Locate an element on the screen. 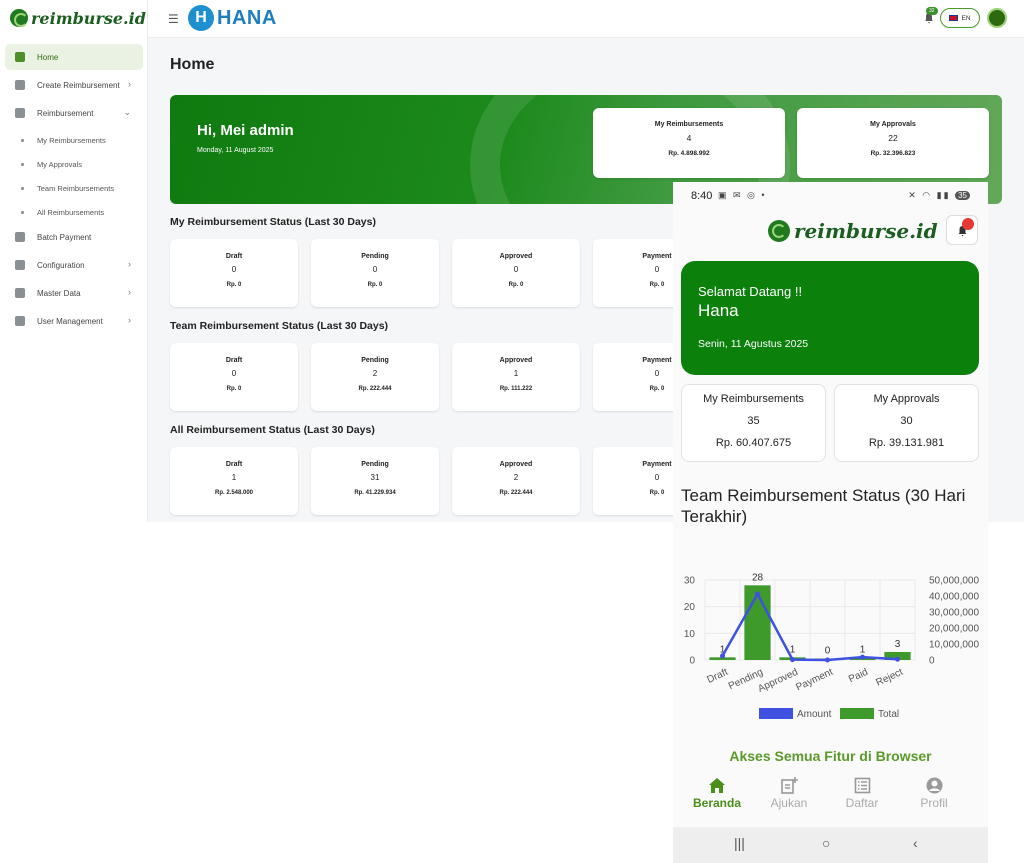  sidebar-item-master-data: Master Data › is located at coordinates (74, 293).